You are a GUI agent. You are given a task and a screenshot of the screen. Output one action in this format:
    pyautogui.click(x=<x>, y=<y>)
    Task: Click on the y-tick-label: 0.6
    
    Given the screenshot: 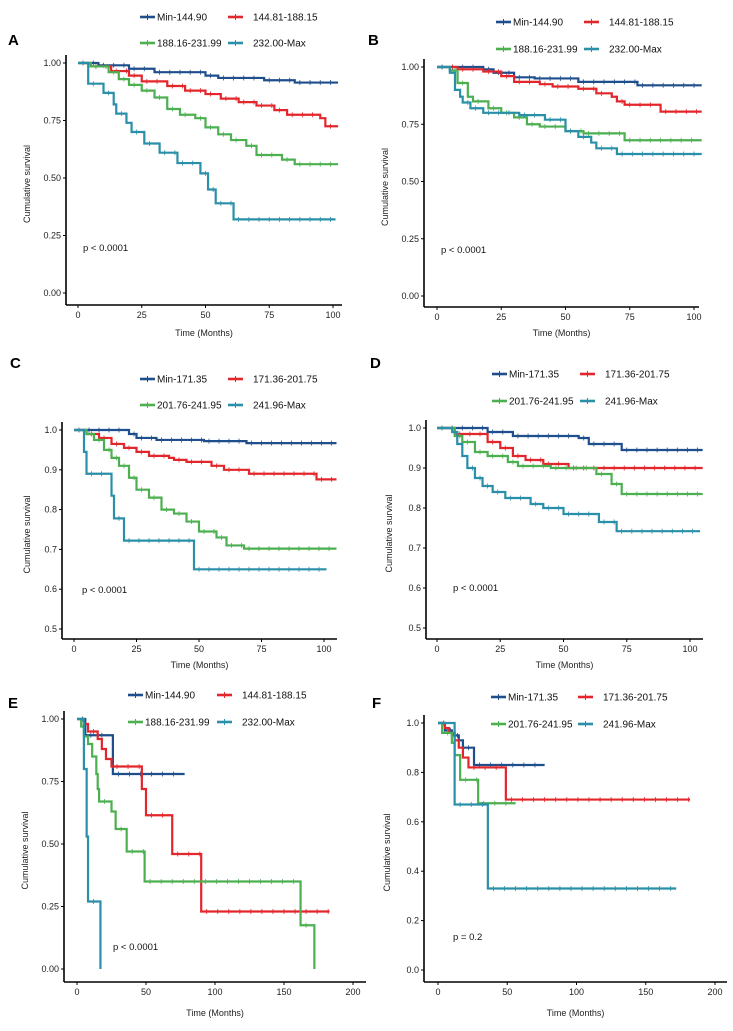 What is the action you would take?
    pyautogui.click(x=414, y=588)
    